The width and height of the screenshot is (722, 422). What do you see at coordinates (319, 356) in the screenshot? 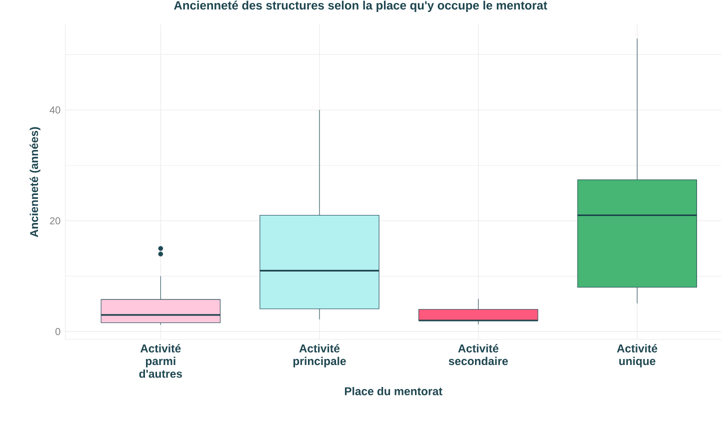
I see `x-tick-label: Activité principale` at bounding box center [319, 356].